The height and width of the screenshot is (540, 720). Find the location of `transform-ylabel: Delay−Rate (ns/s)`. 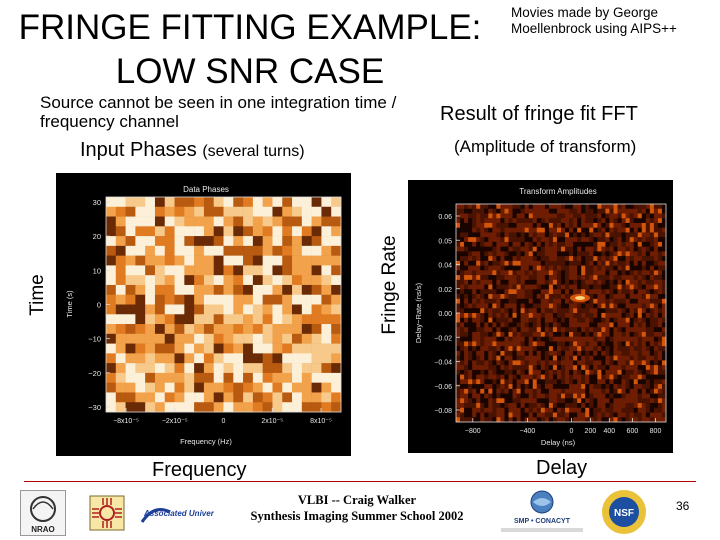

transform-ylabel: Delay−Rate (ns/s) is located at coordinates (418, 312).